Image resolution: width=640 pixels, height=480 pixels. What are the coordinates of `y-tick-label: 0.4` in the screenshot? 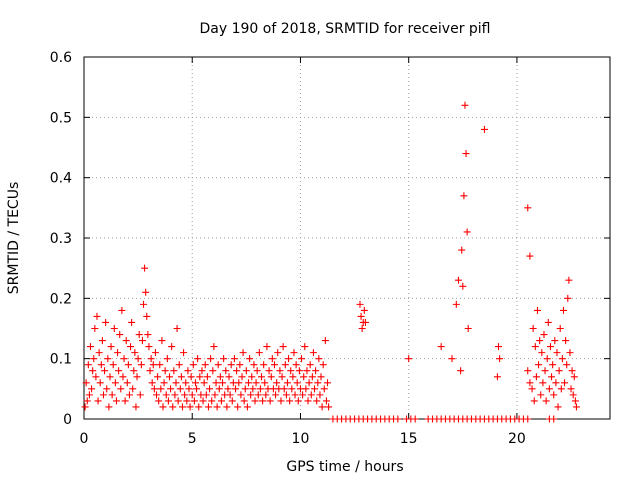 It's located at (61, 179).